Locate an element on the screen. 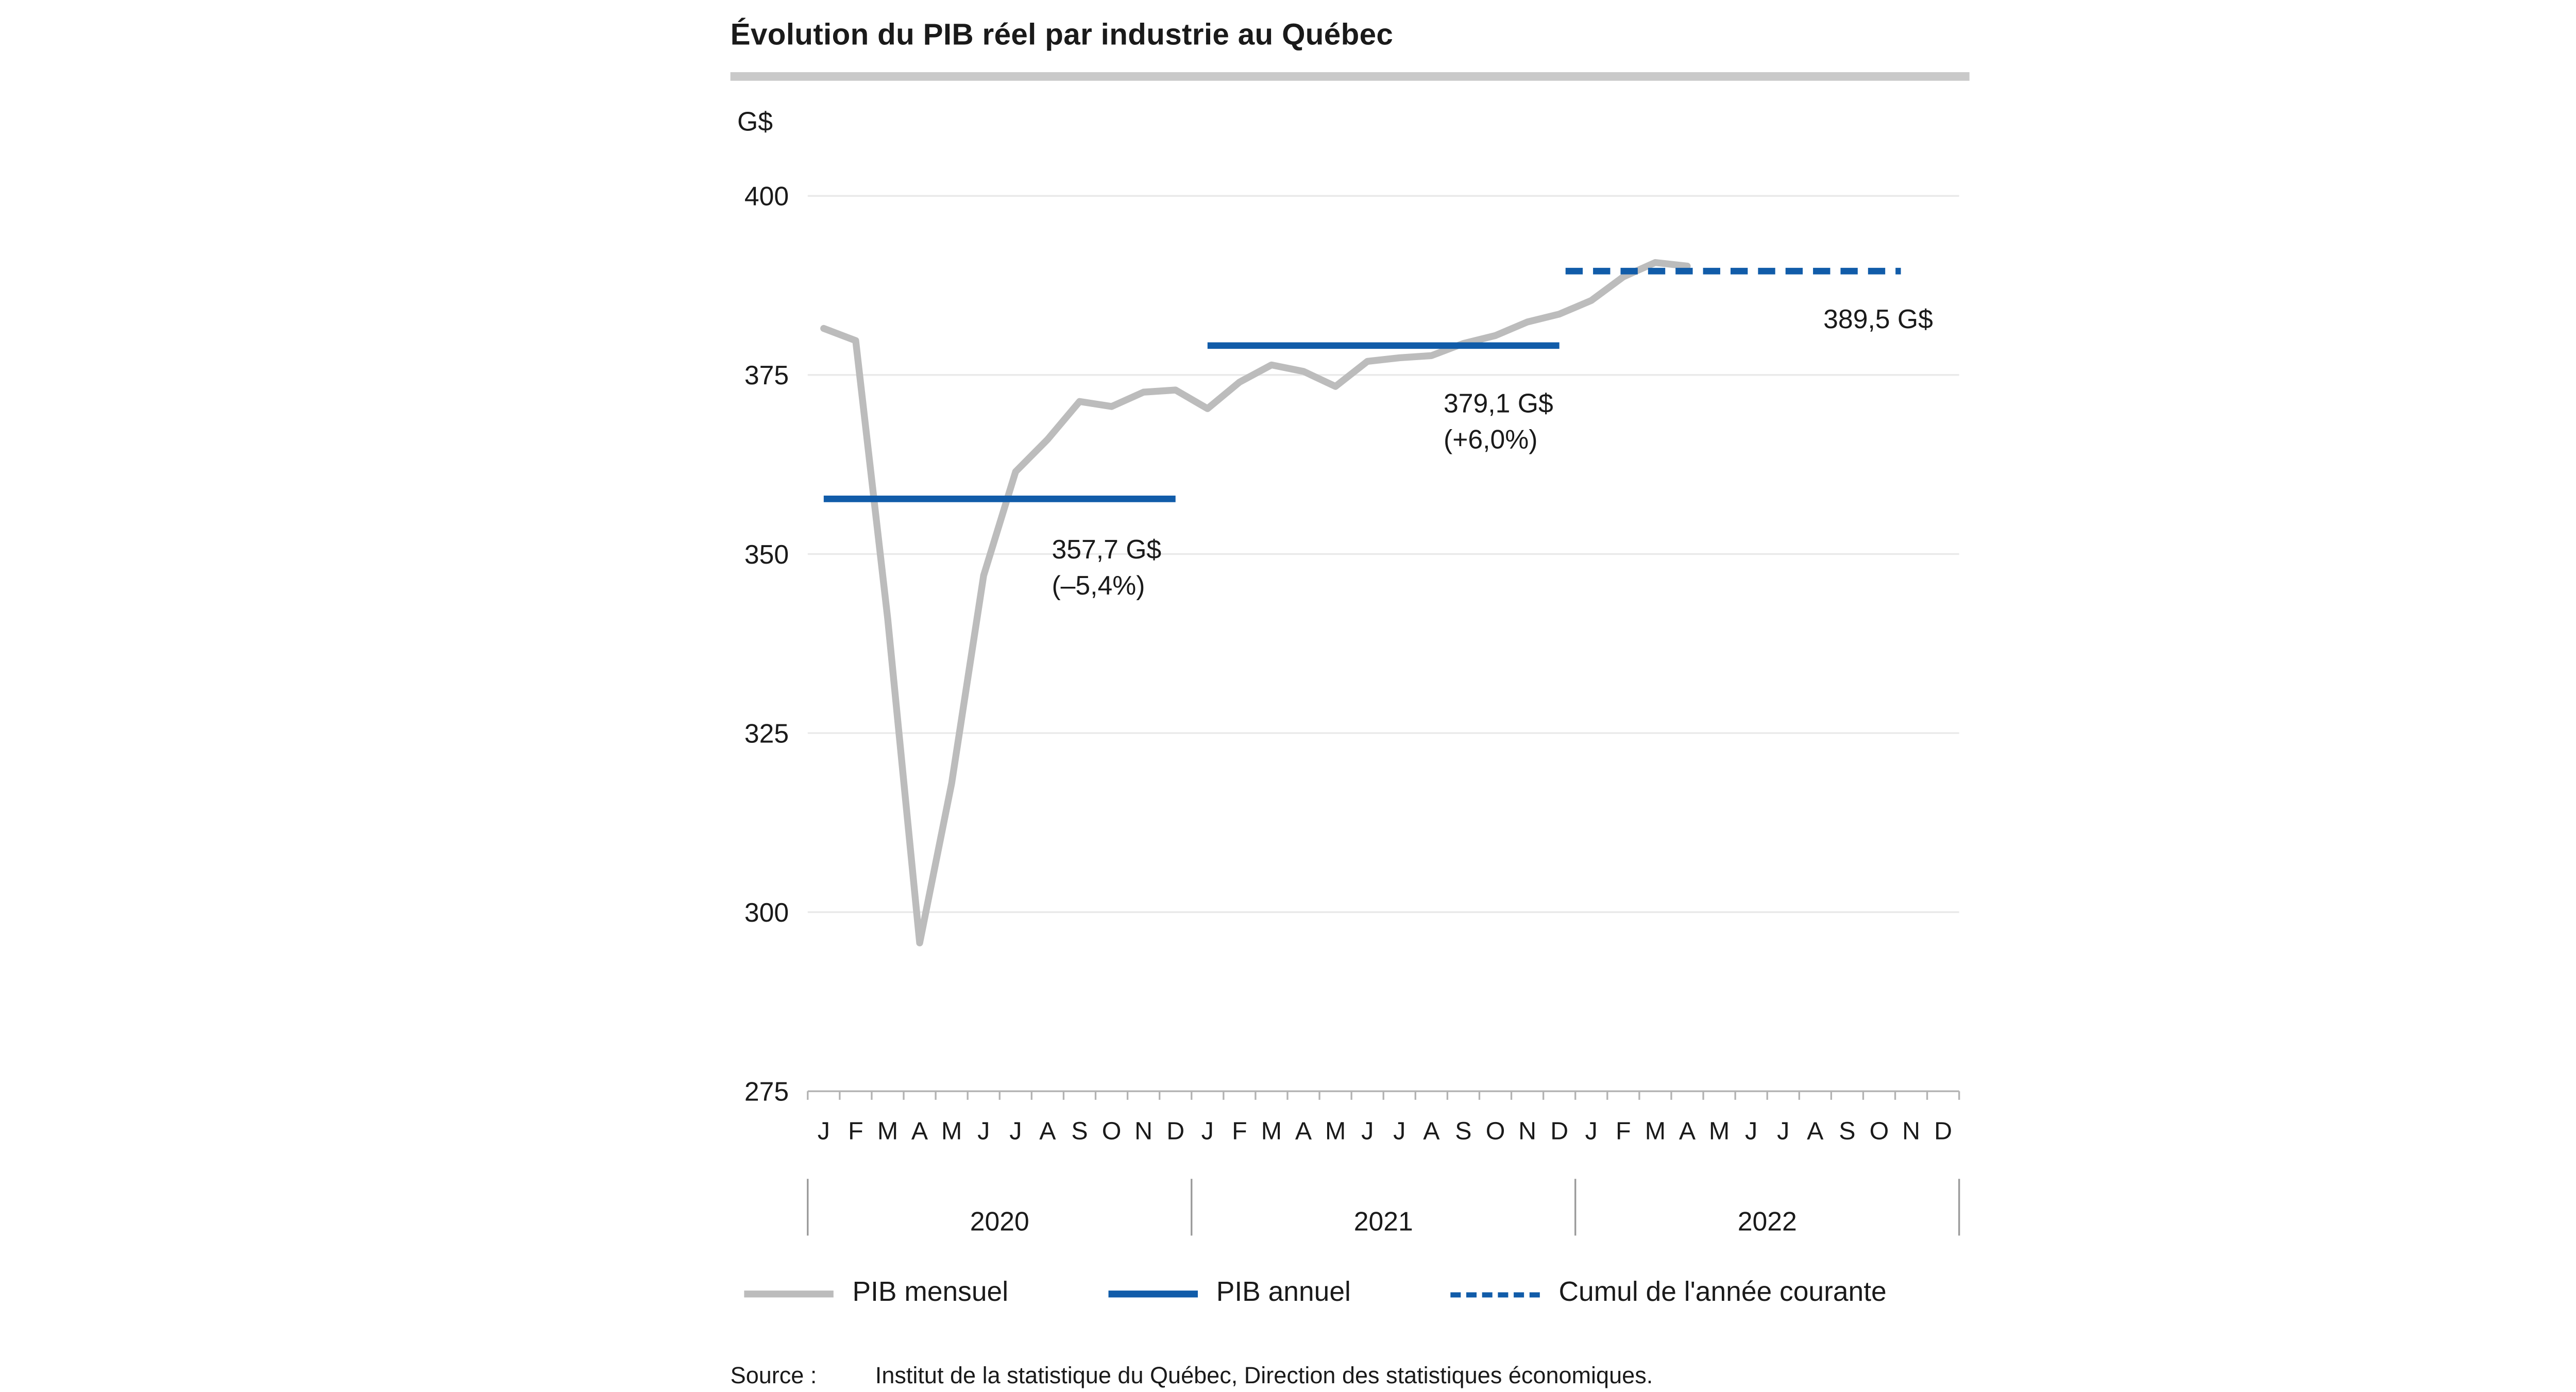 Image resolution: width=2576 pixels, height=1392 pixels. annotation-2022-value: 389,5 G$ is located at coordinates (1878, 320).